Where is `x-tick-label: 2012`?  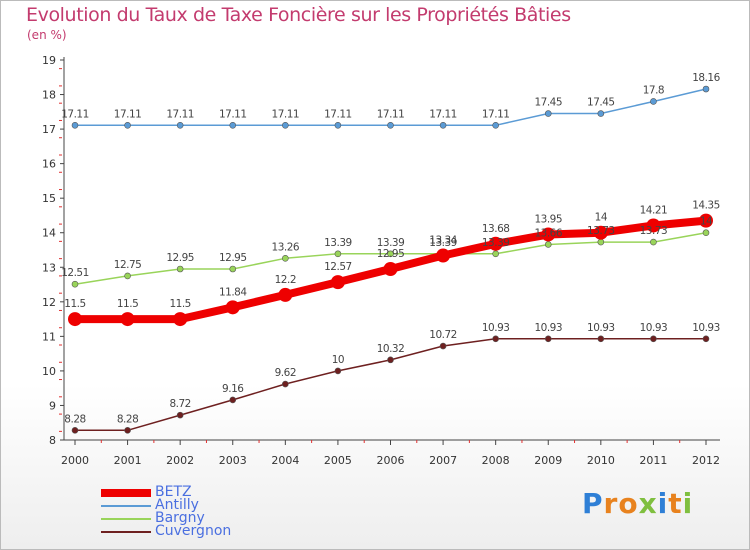 x-tick-label: 2012 is located at coordinates (706, 460).